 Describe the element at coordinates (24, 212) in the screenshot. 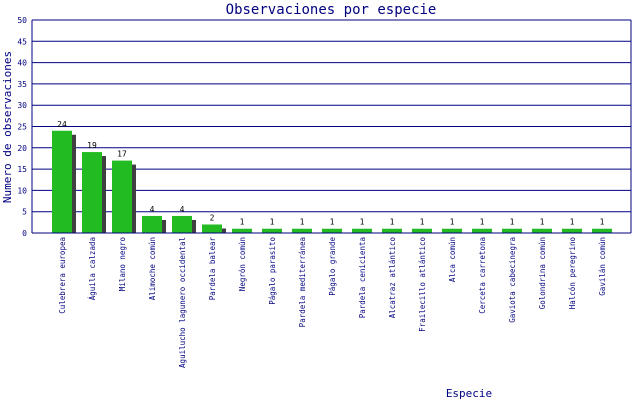

I see `y-tick-label: 5` at that location.